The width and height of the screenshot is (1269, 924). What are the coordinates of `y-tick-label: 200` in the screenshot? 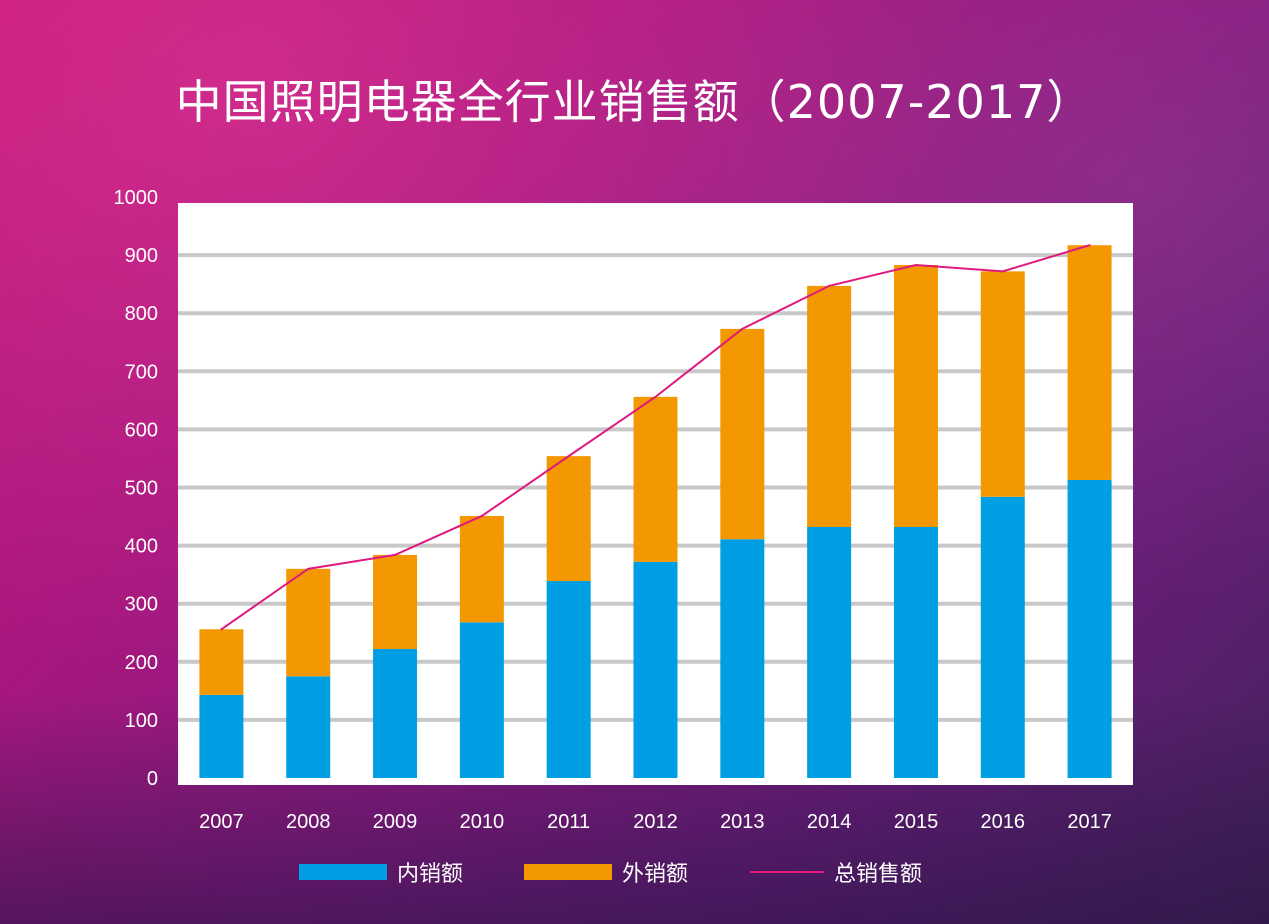 It's located at (141, 663).